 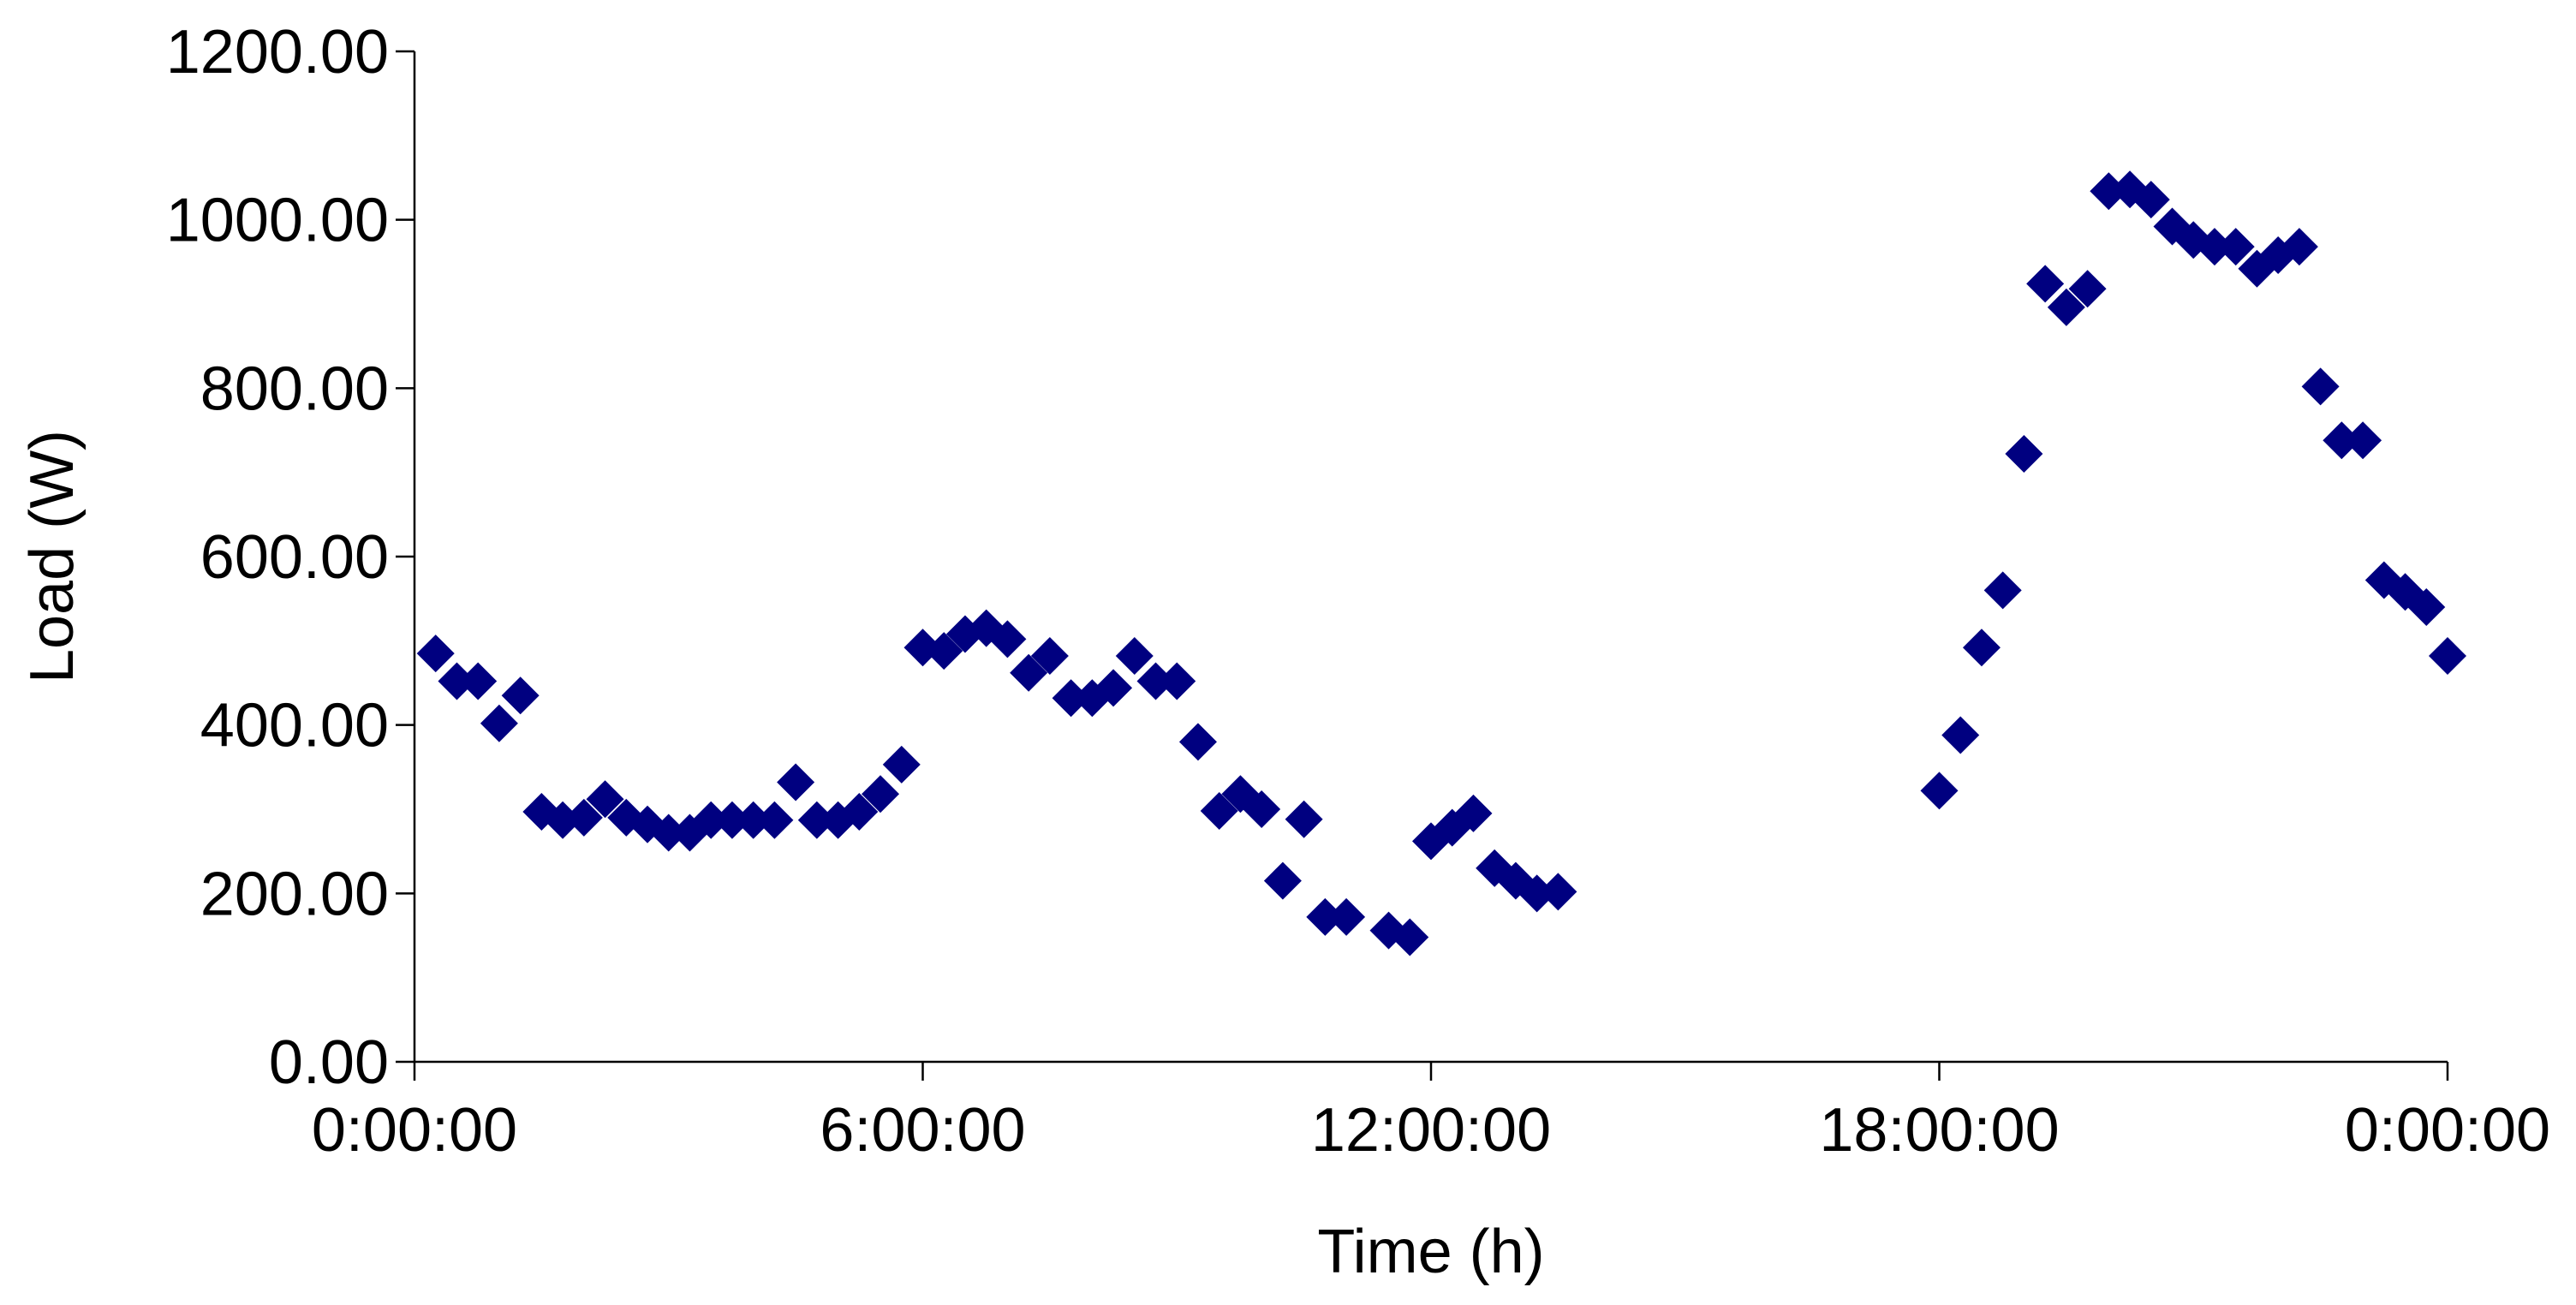 I want to click on x-tick-label: 18:00:00, so click(x=1939, y=1131).